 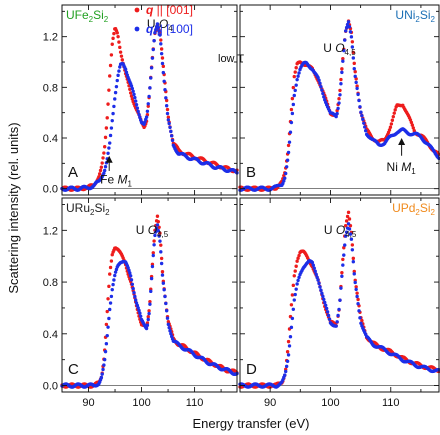 What do you see at coordinates (50, 88) in the screenshot?
I see `y-tick-label: 0.8` at bounding box center [50, 88].